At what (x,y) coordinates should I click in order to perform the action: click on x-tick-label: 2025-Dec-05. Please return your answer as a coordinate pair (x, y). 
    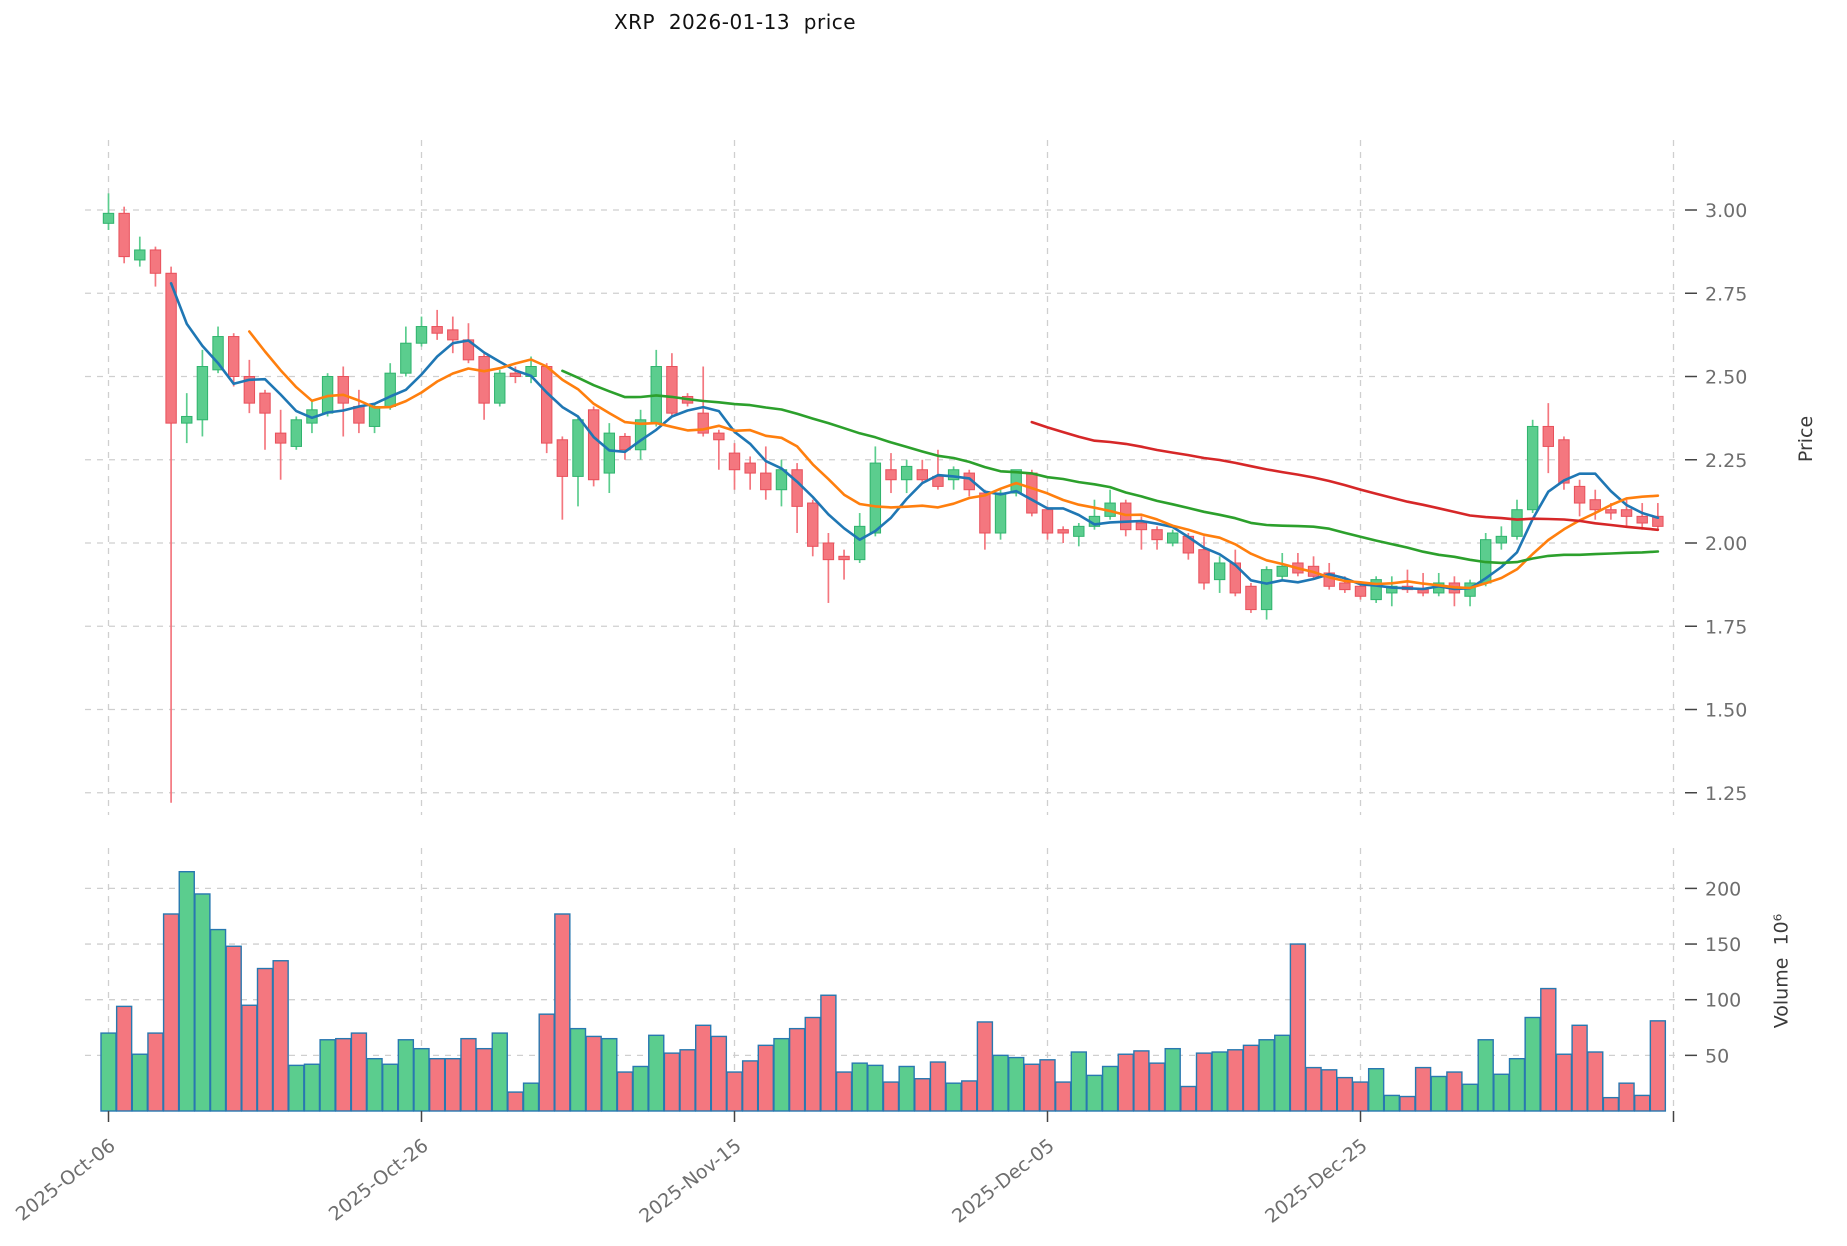
    Looking at the image, I should click on (1003, 1181).